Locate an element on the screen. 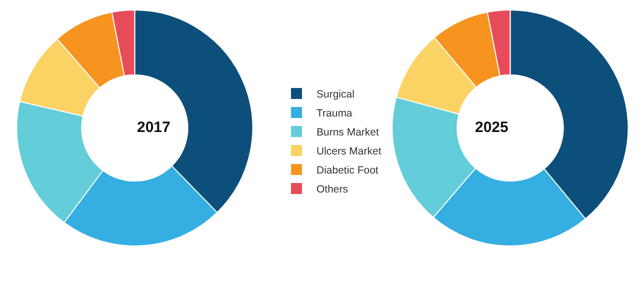 This screenshot has height=300, width=643. legend-label: Surgical is located at coordinates (335, 94).